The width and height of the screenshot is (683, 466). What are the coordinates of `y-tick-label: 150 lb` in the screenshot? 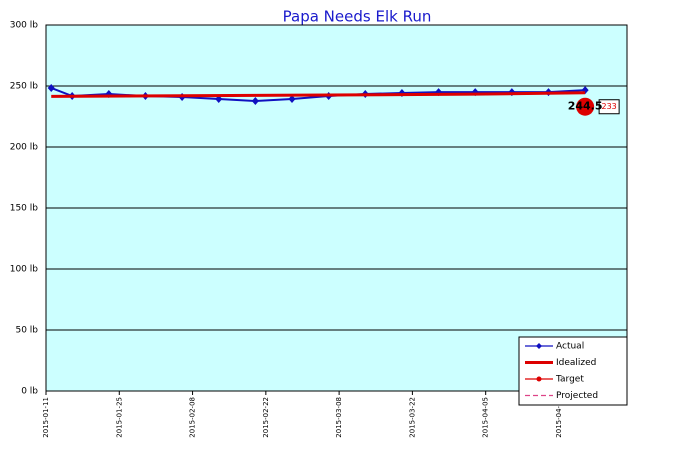 It's located at (24, 209).